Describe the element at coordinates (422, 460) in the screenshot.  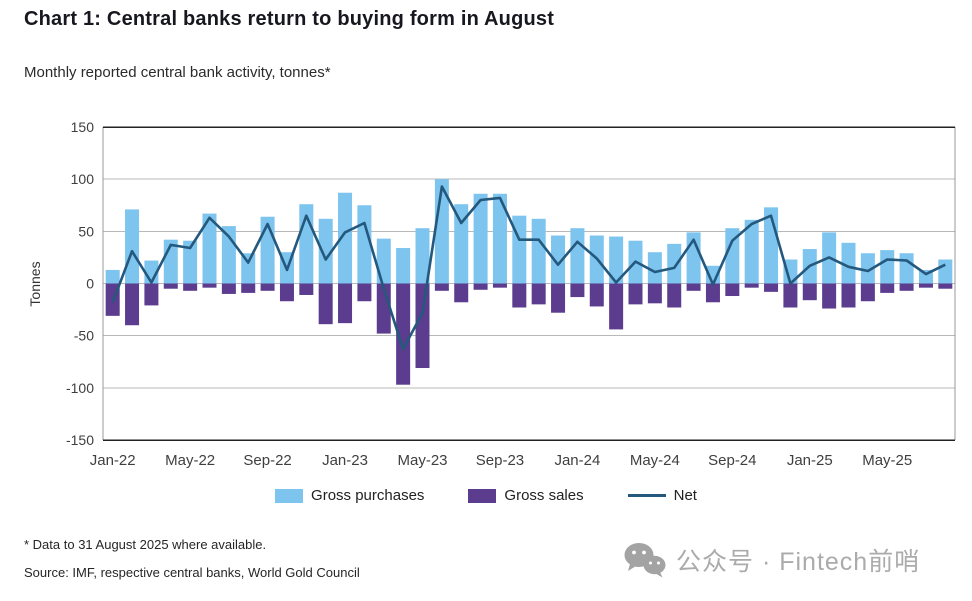
I see `x-tick-label: May-23` at that location.